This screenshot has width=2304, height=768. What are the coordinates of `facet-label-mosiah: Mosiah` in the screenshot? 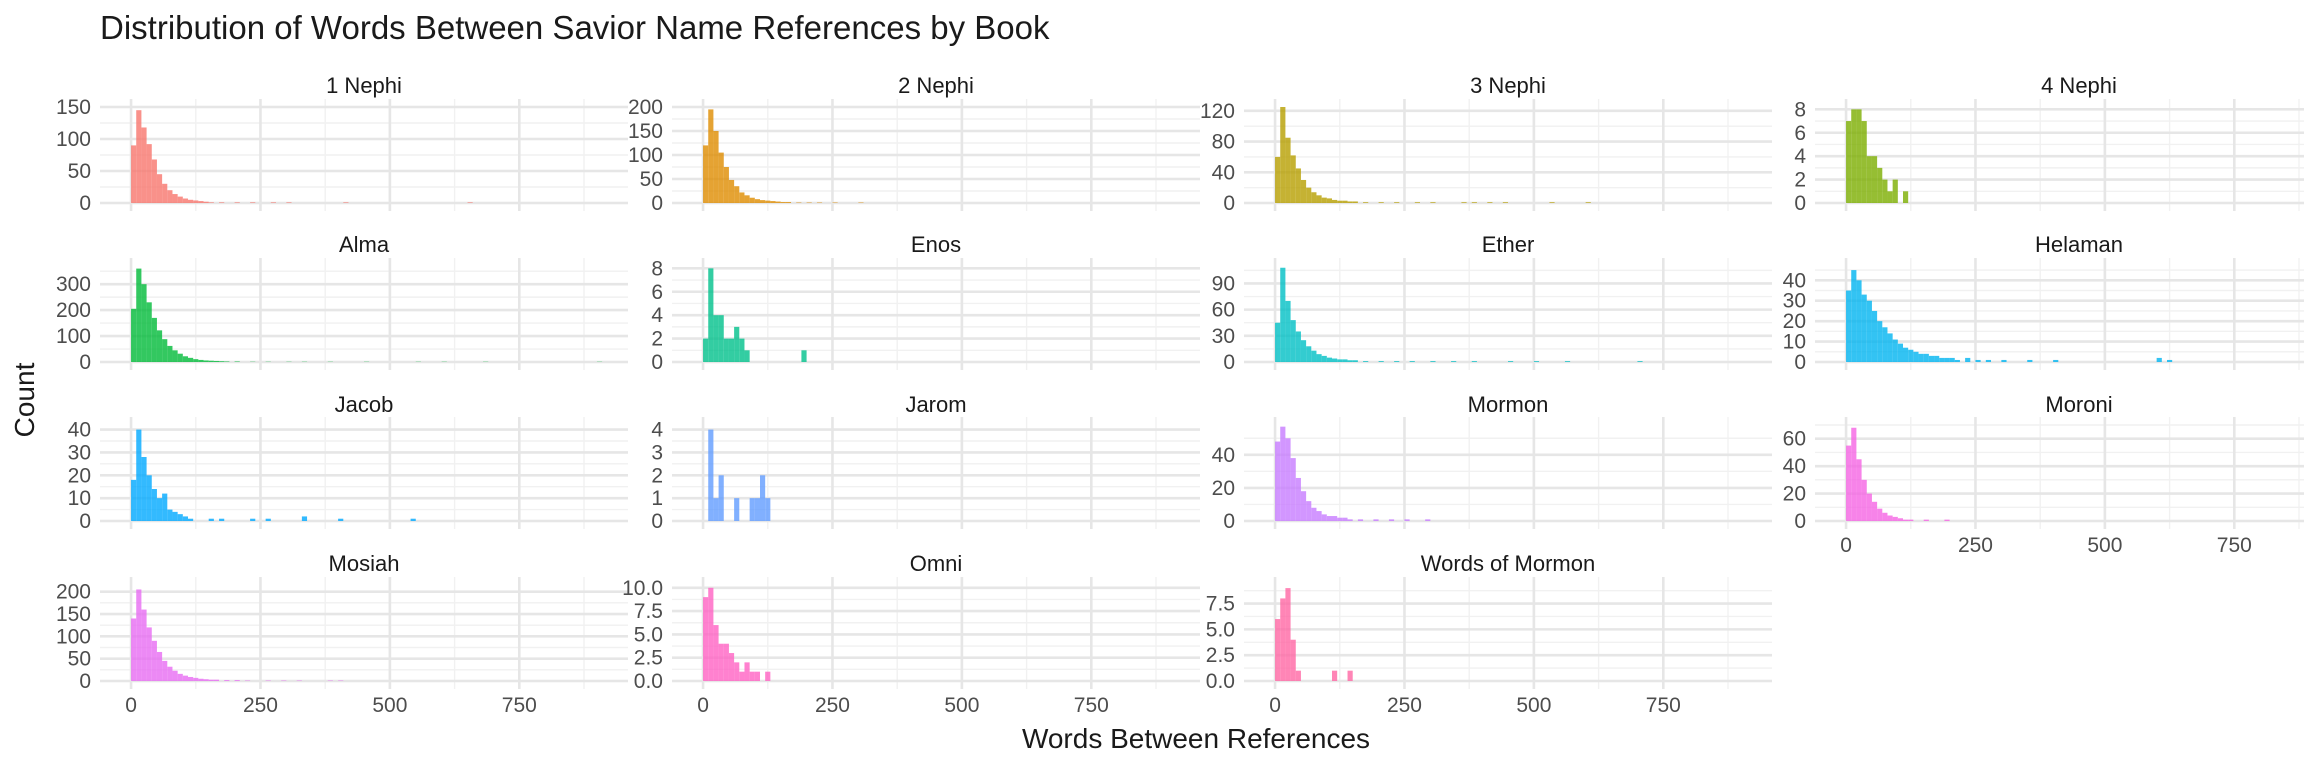 It's located at (364, 563).